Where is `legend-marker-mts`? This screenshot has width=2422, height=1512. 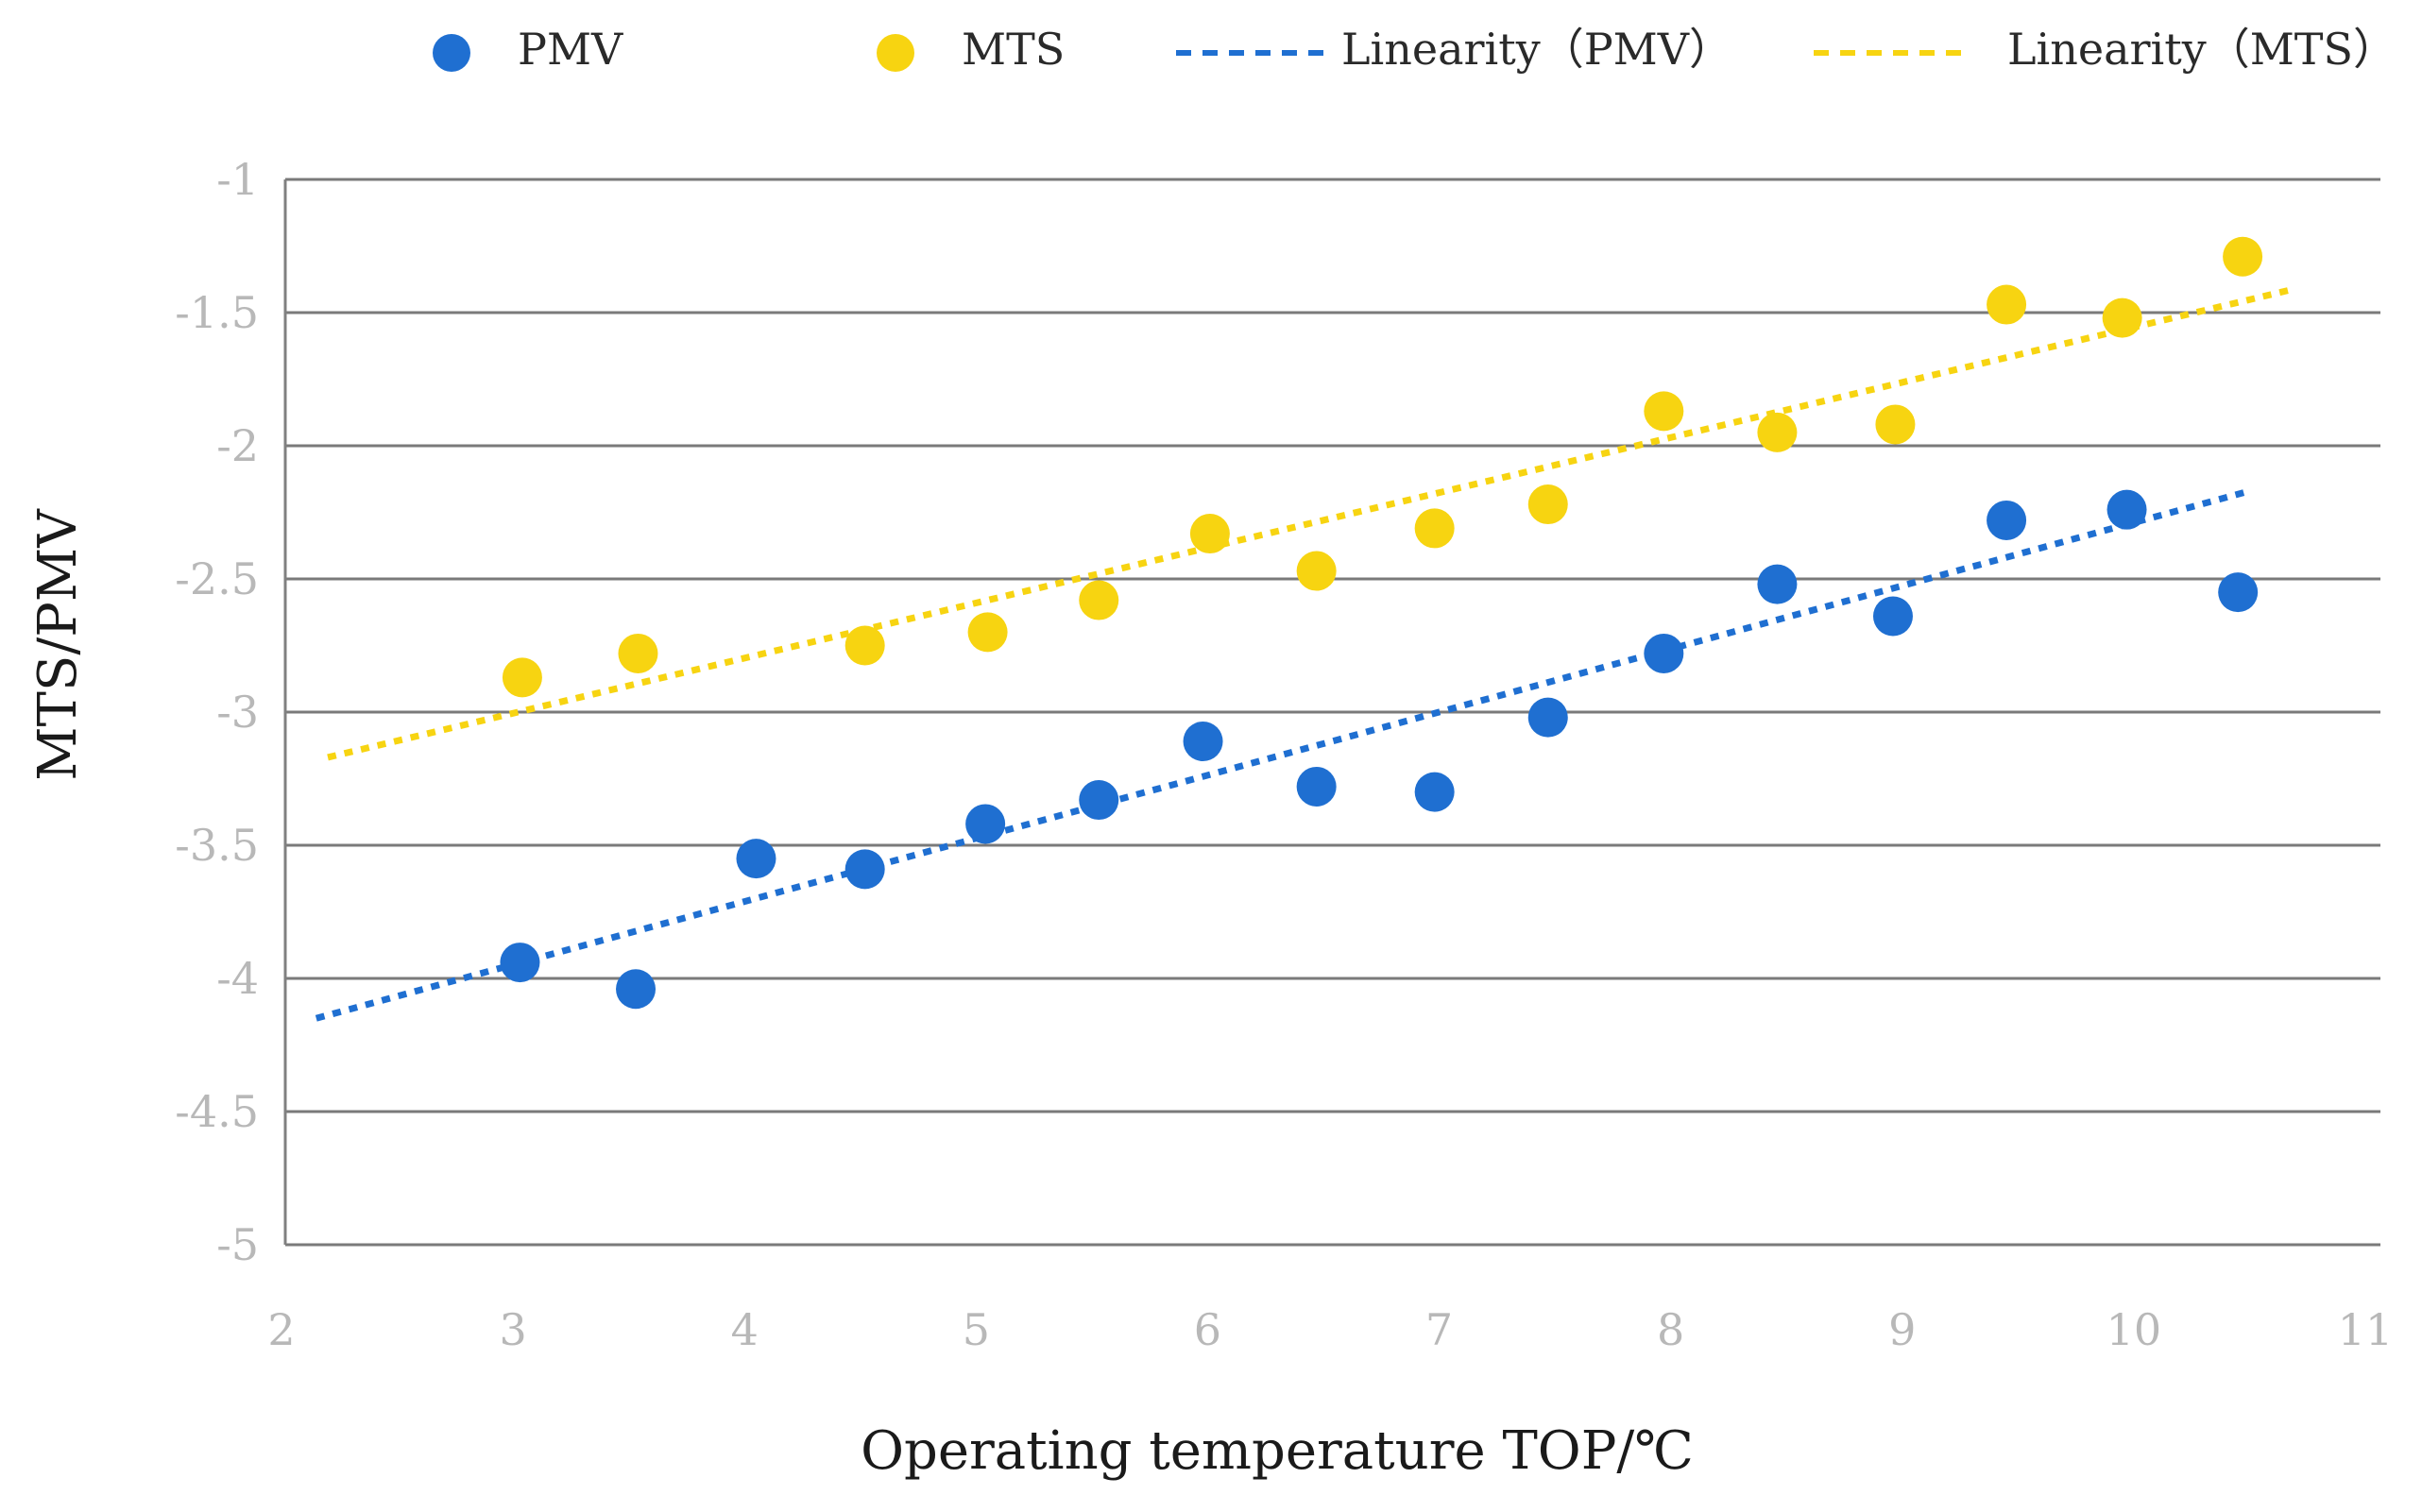 legend-marker-mts is located at coordinates (895, 53).